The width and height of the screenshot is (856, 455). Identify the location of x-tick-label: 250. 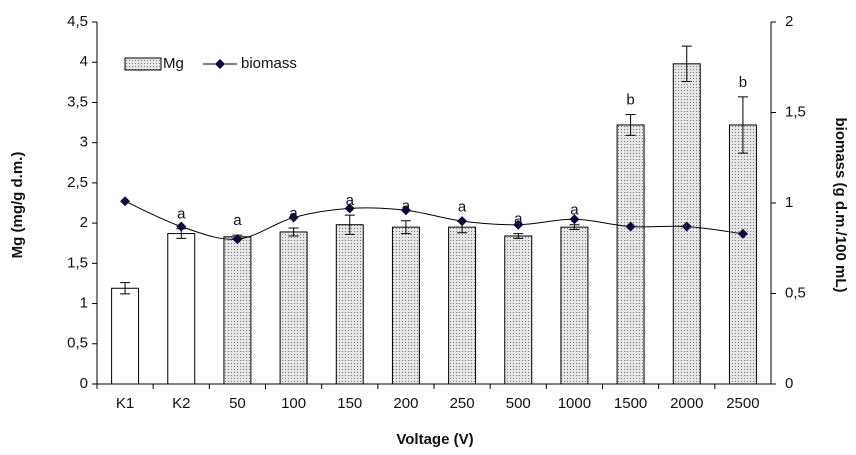
(462, 403).